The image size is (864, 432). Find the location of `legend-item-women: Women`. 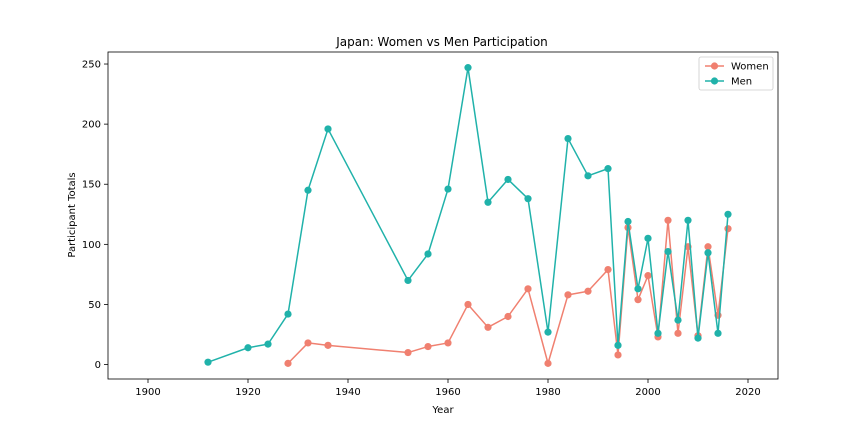

legend-item-women: Women is located at coordinates (737, 67).